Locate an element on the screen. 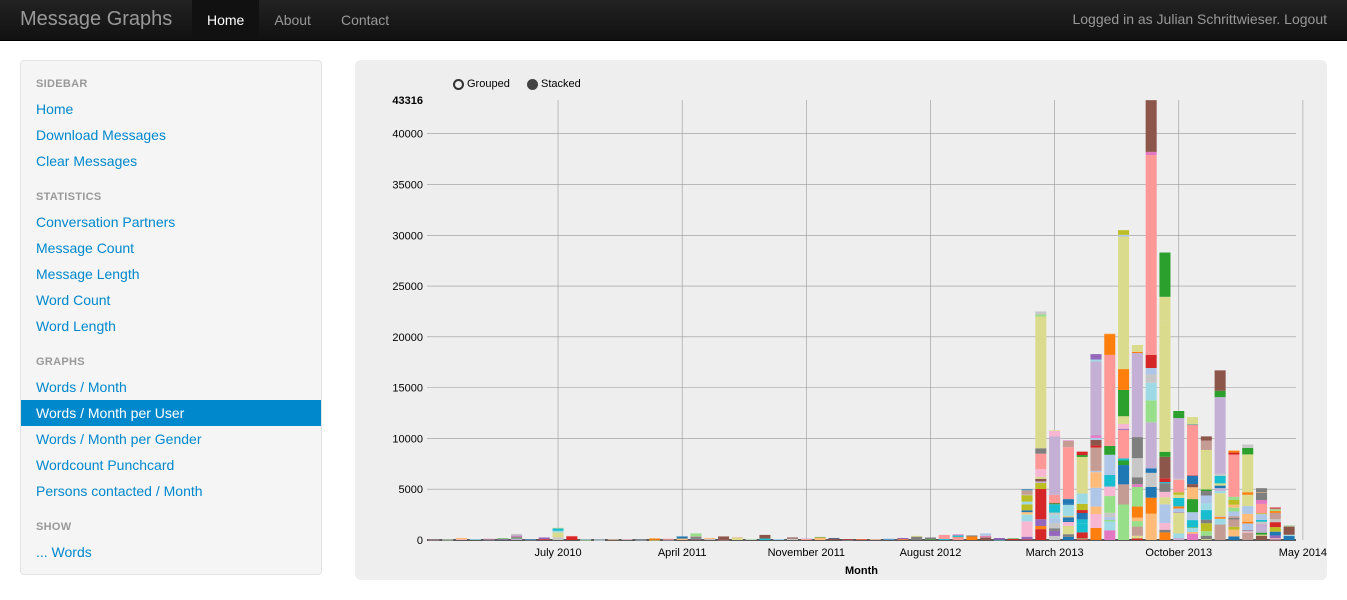  sidebar-item-words-month: Words / Month is located at coordinates (81, 387).